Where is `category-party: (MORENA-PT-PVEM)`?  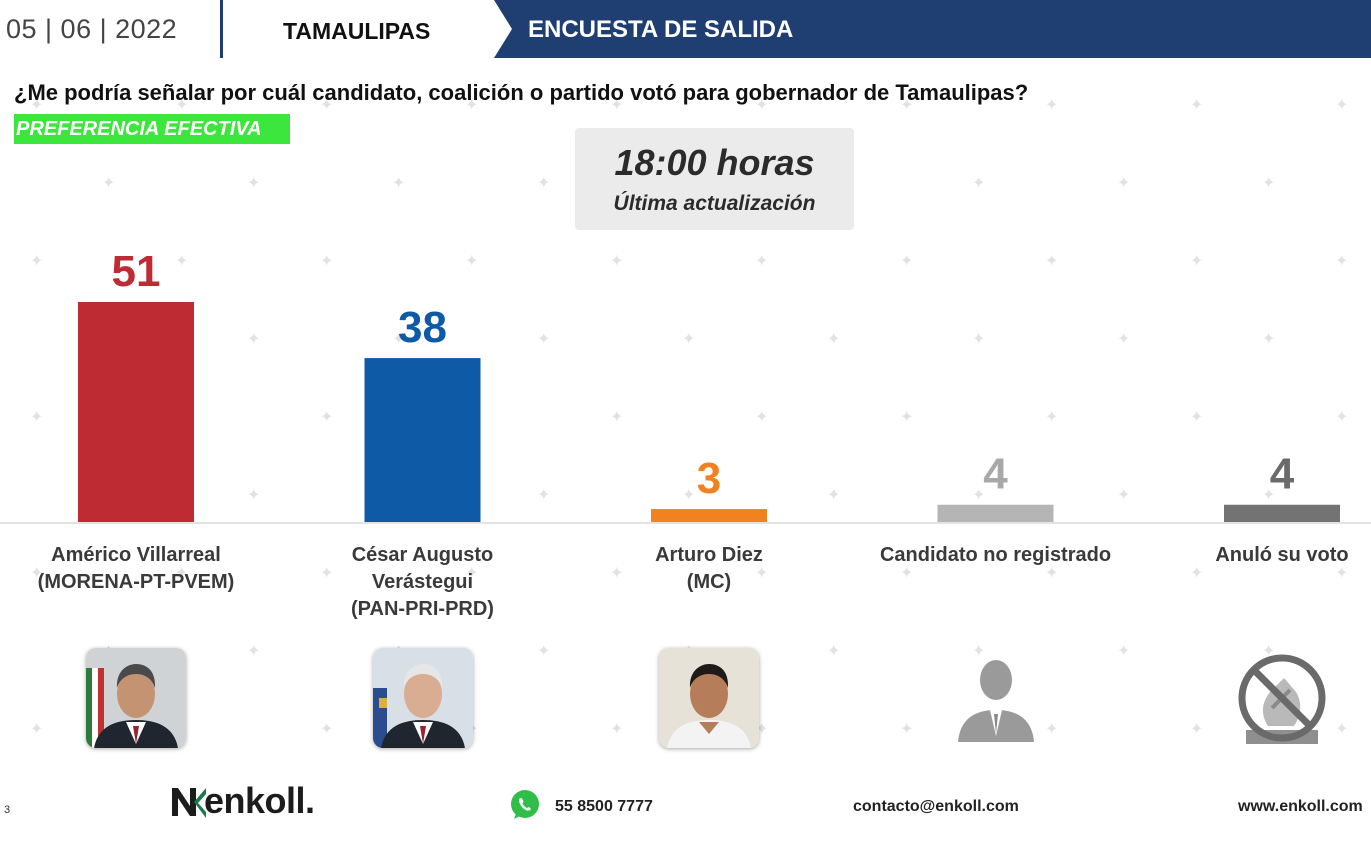
category-party: (MORENA-PT-PVEM) is located at coordinates (136, 582).